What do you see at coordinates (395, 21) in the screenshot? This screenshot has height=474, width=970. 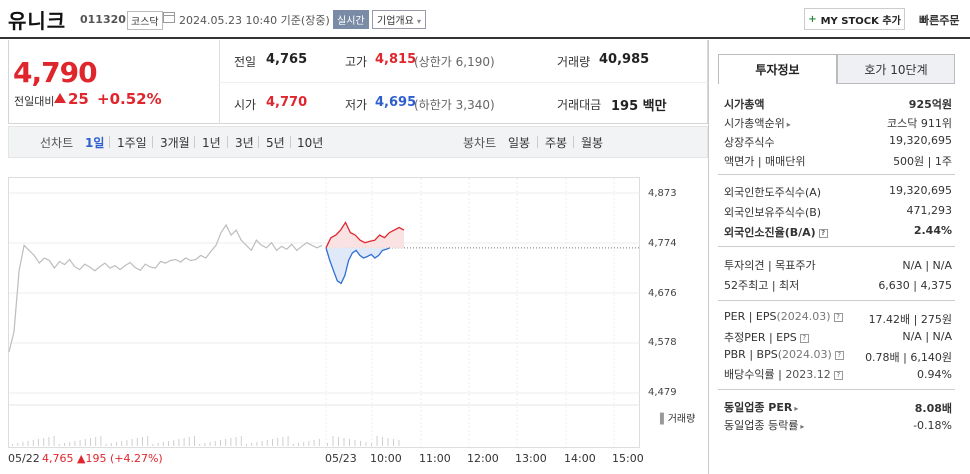 I see `company-overview-label: 기업개요` at bounding box center [395, 21].